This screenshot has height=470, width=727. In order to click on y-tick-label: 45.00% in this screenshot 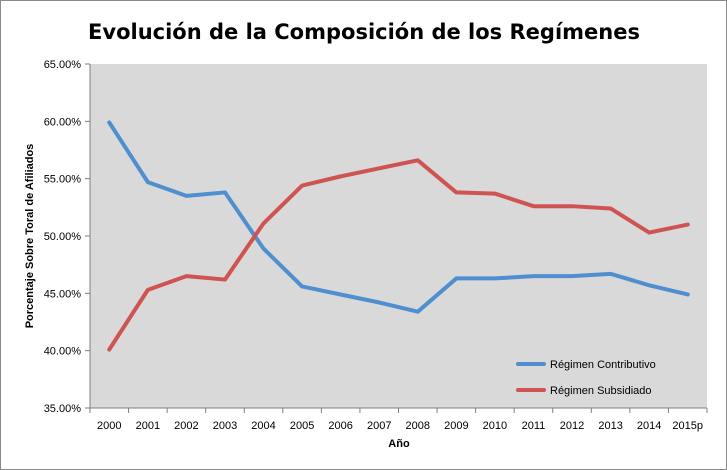, I will do `click(63, 294)`.